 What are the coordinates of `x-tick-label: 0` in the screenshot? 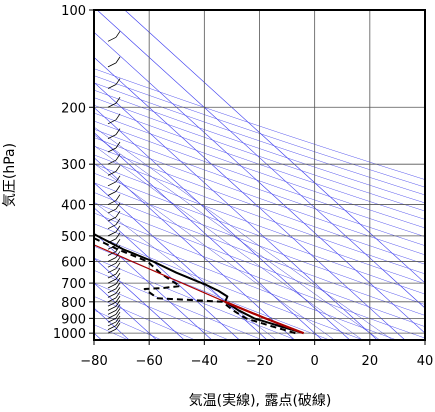 It's located at (315, 361).